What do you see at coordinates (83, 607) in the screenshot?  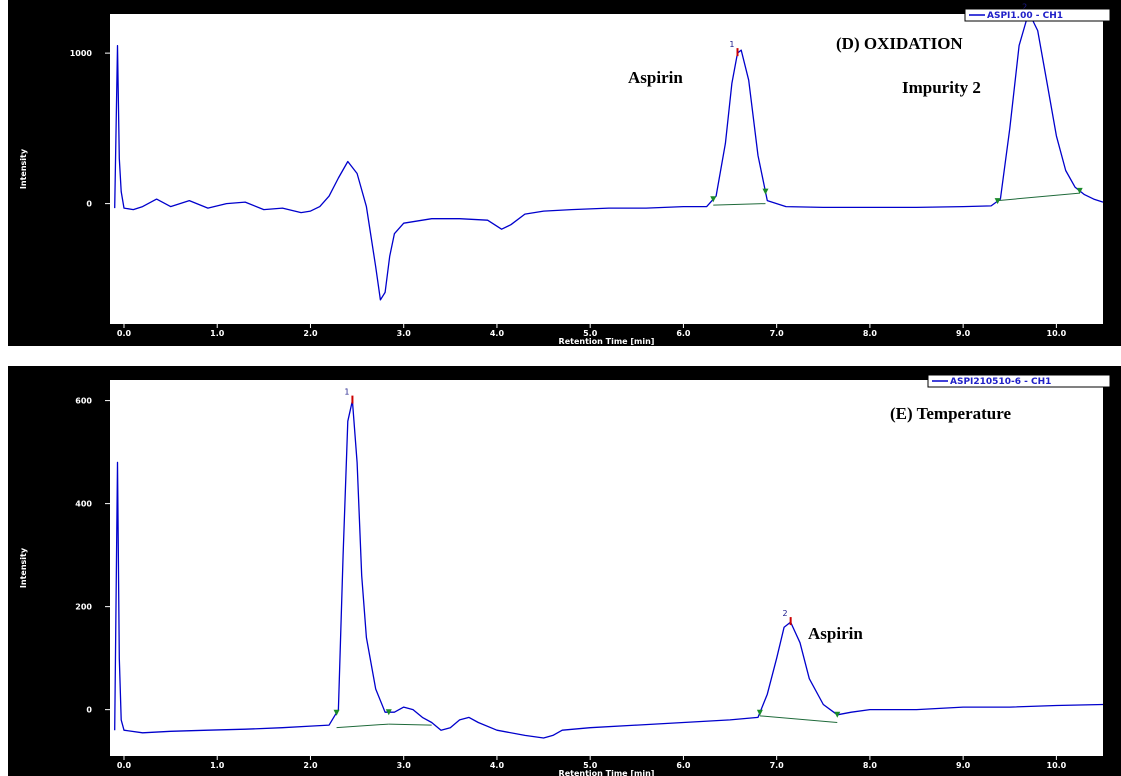 I see `y-tick-label: 200` at bounding box center [83, 607].